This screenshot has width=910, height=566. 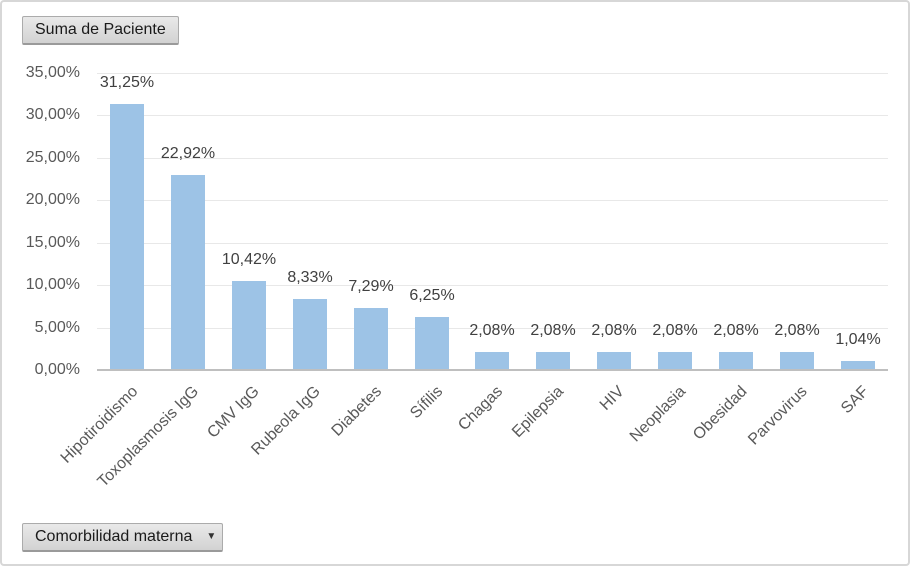 I want to click on y-axis-tick-label: 30,00%, so click(x=52, y=114).